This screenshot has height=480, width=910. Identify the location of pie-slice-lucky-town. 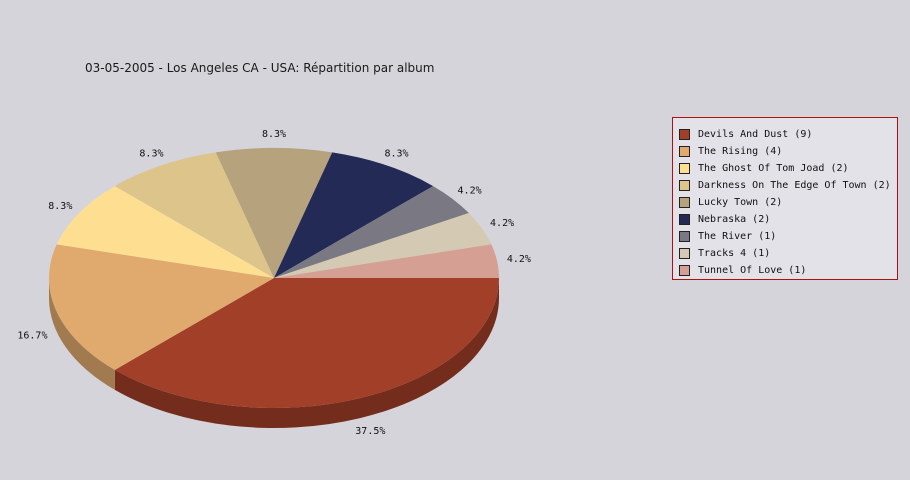
(274, 213).